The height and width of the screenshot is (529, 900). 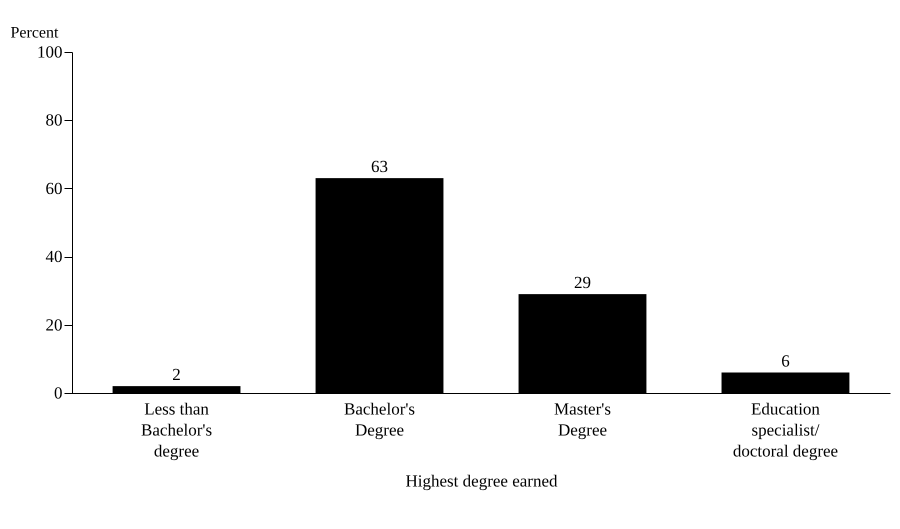 What do you see at coordinates (54, 188) in the screenshot?
I see `y-tick-label: 60` at bounding box center [54, 188].